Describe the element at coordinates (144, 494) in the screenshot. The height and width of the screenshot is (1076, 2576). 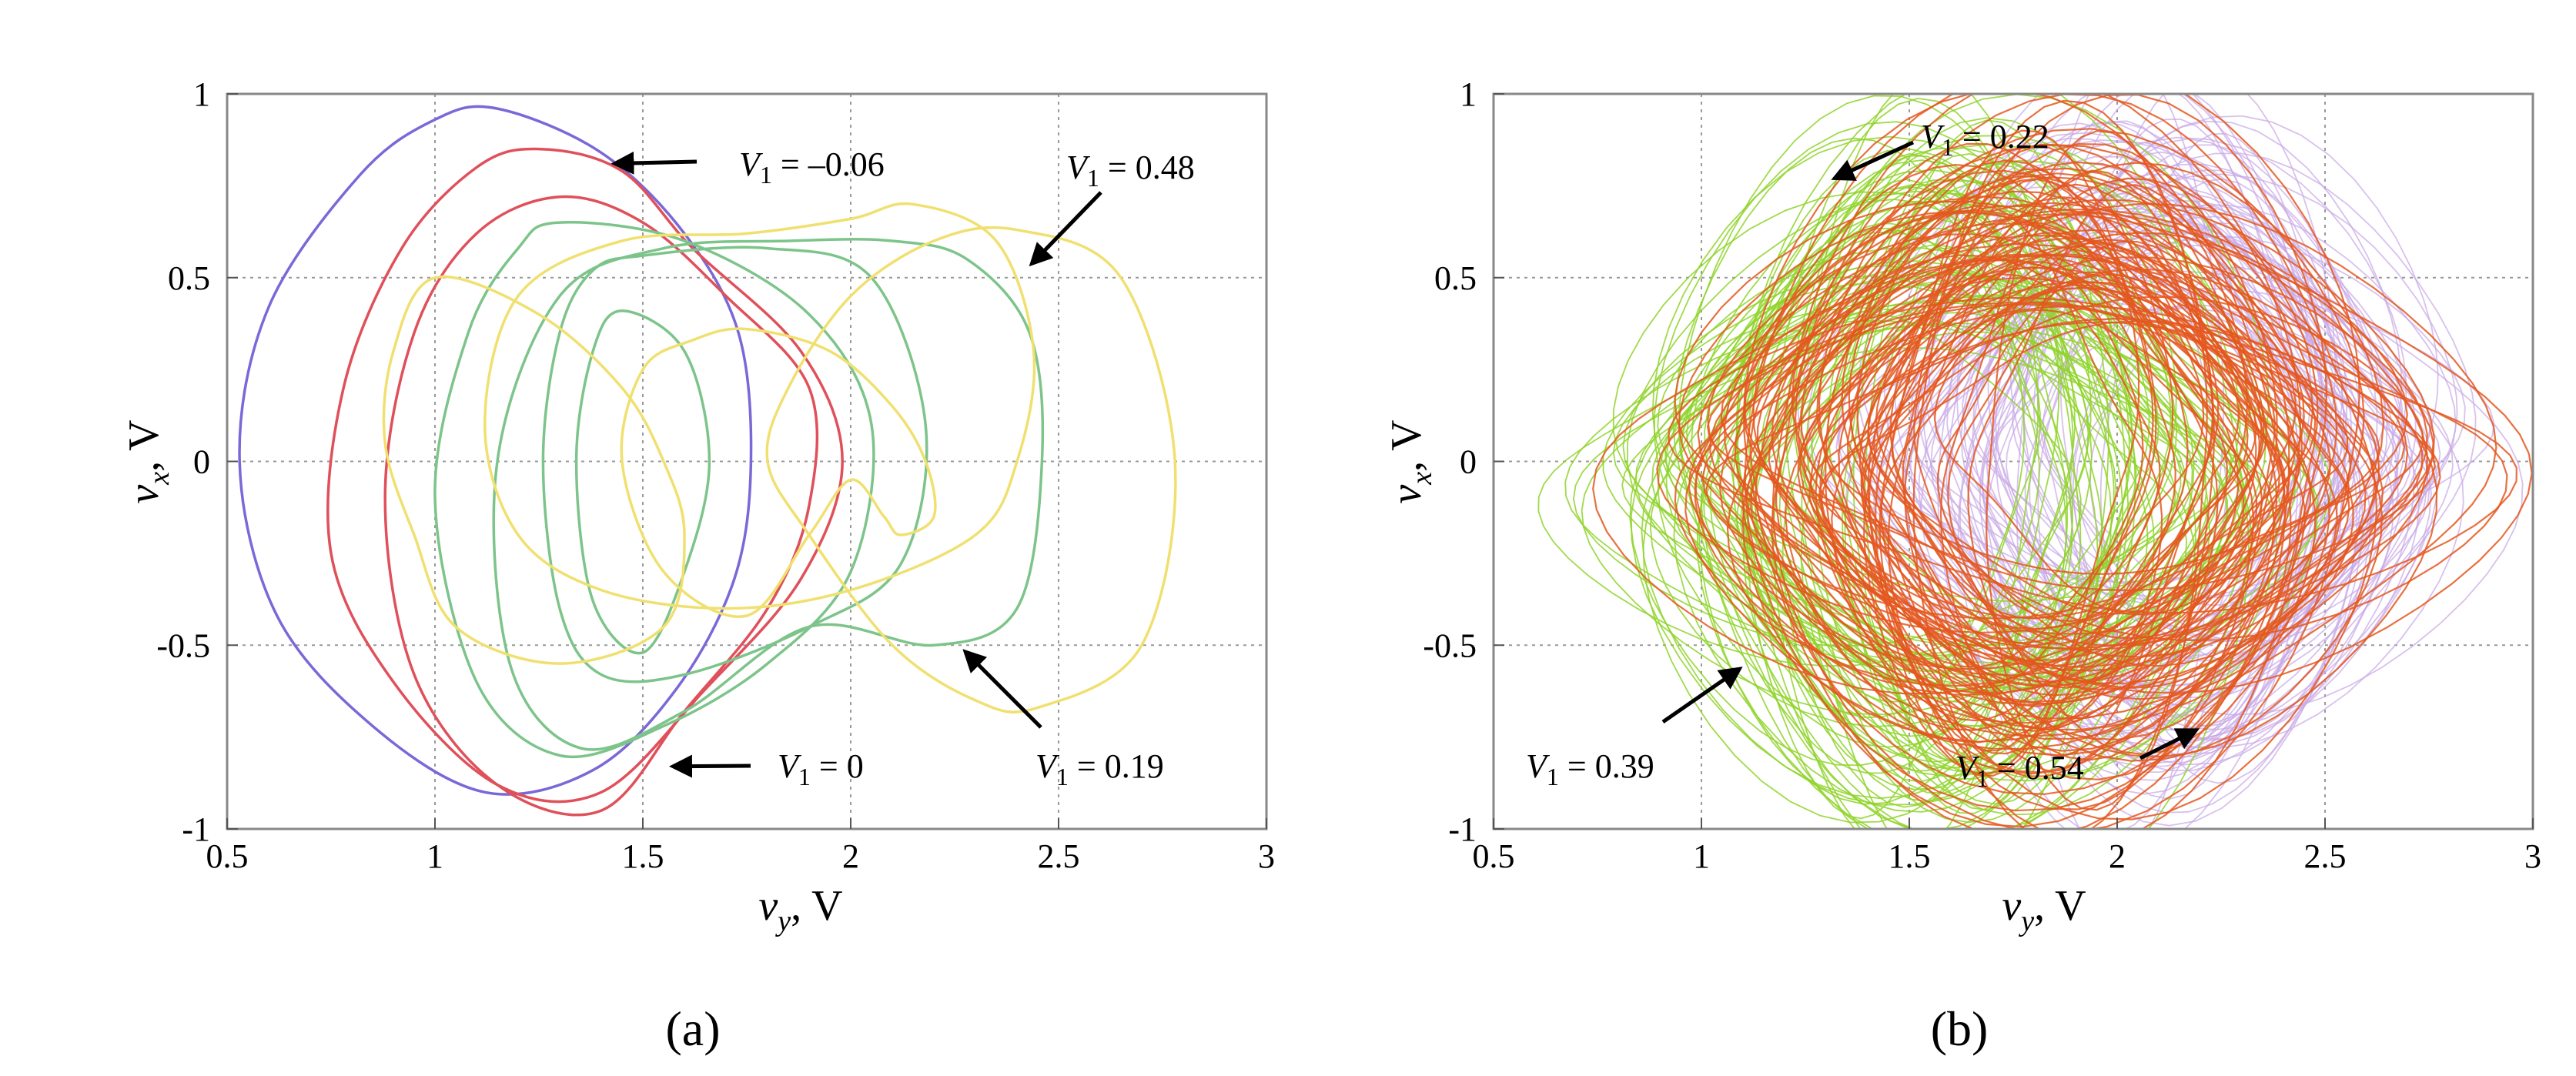
I see `panel-a-ylabel-main: v` at that location.